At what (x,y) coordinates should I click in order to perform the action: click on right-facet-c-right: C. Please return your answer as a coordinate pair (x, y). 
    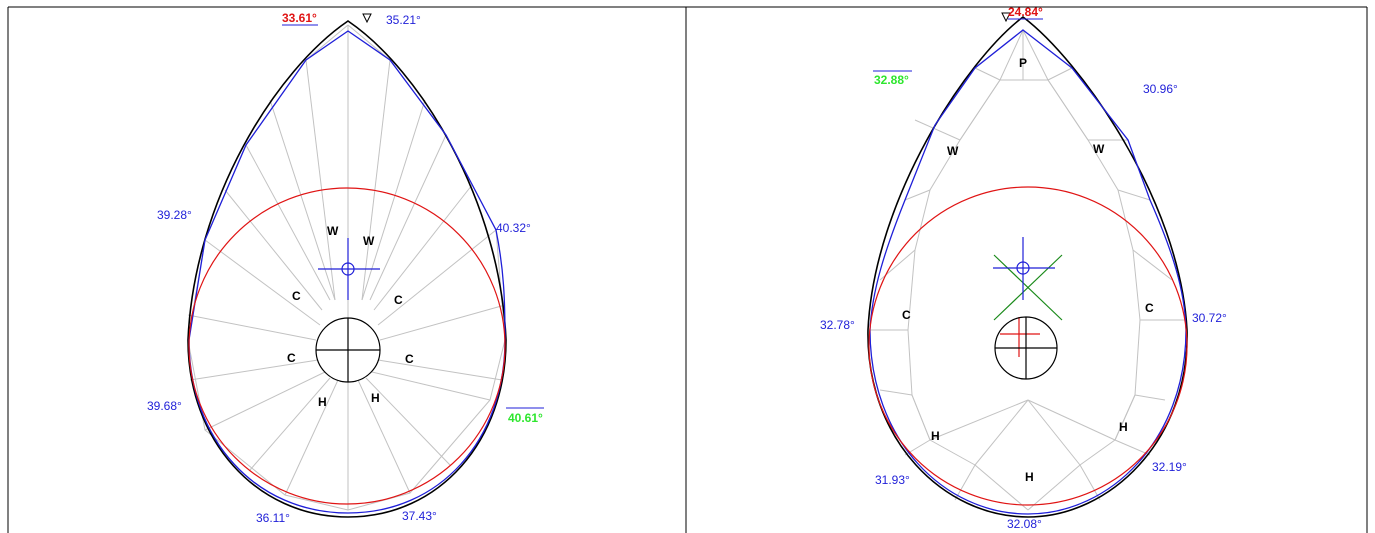
    Looking at the image, I should click on (1149, 308).